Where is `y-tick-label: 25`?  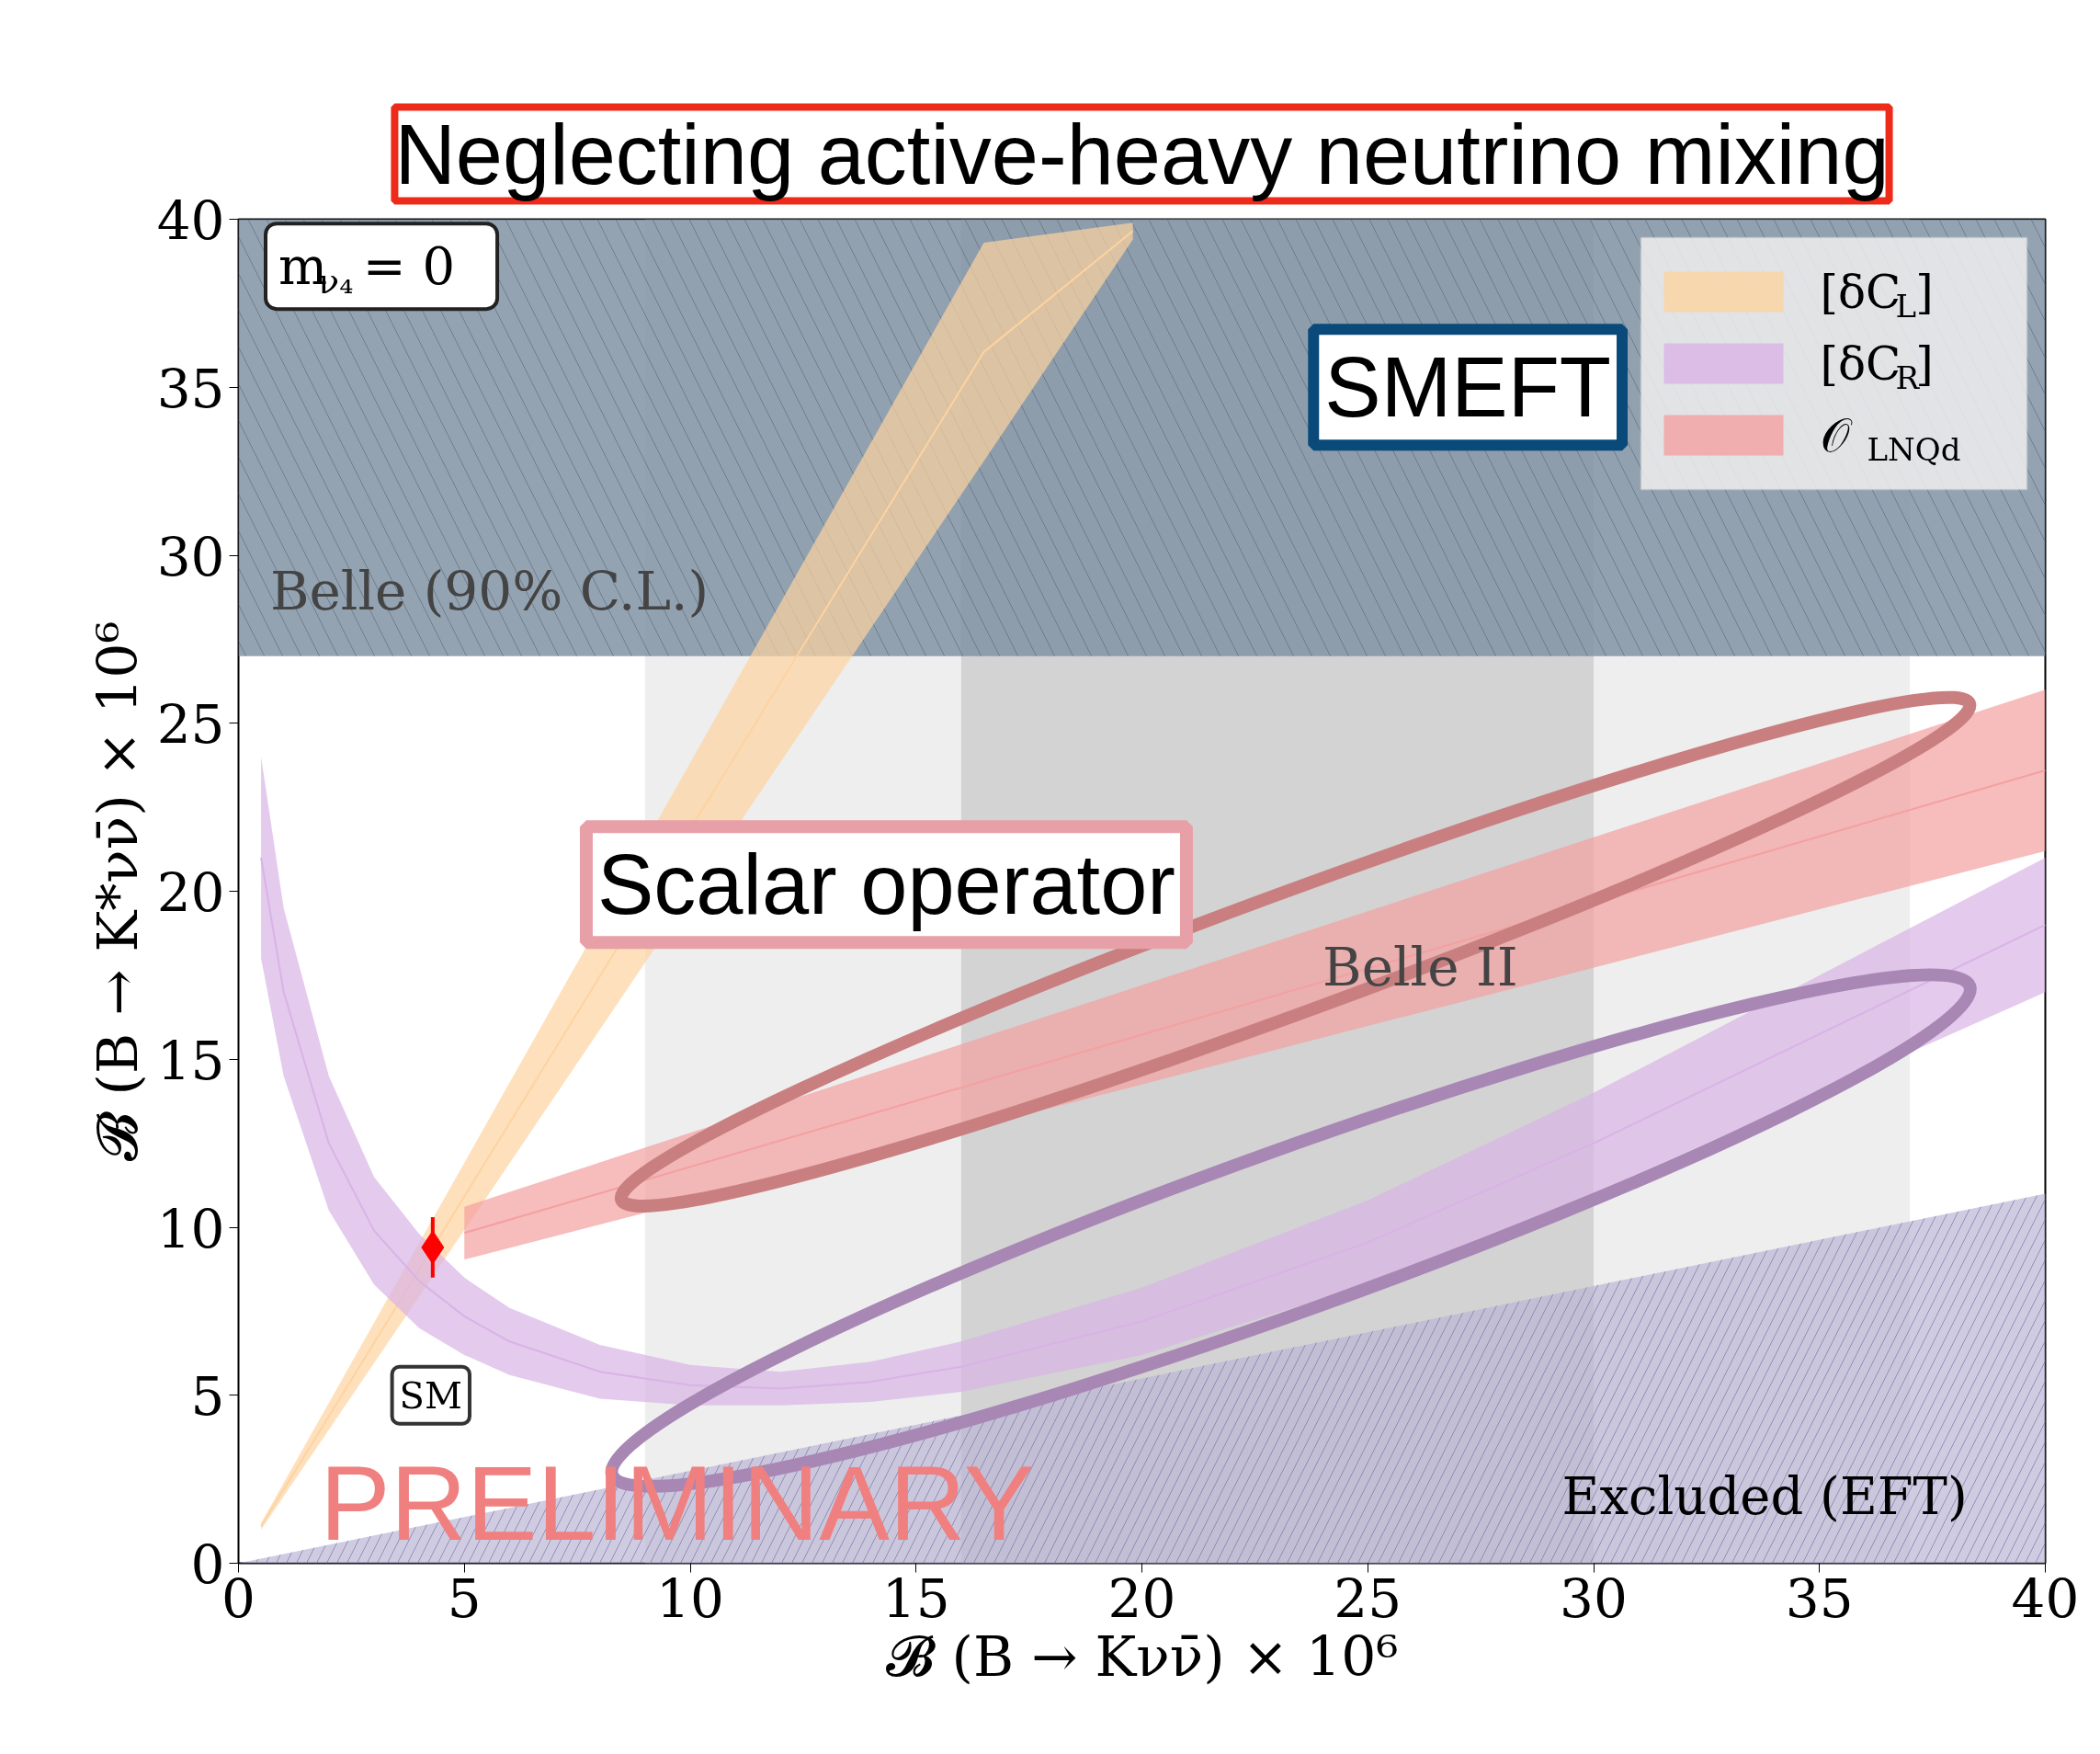 y-tick-label: 25 is located at coordinates (190, 725).